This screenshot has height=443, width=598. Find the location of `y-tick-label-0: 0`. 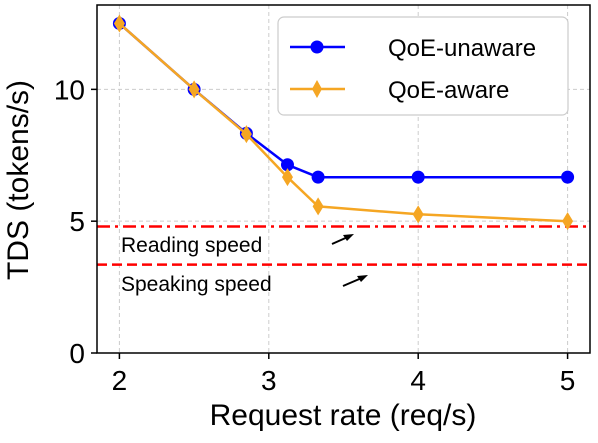

y-tick-label-0: 0 is located at coordinates (77, 353).